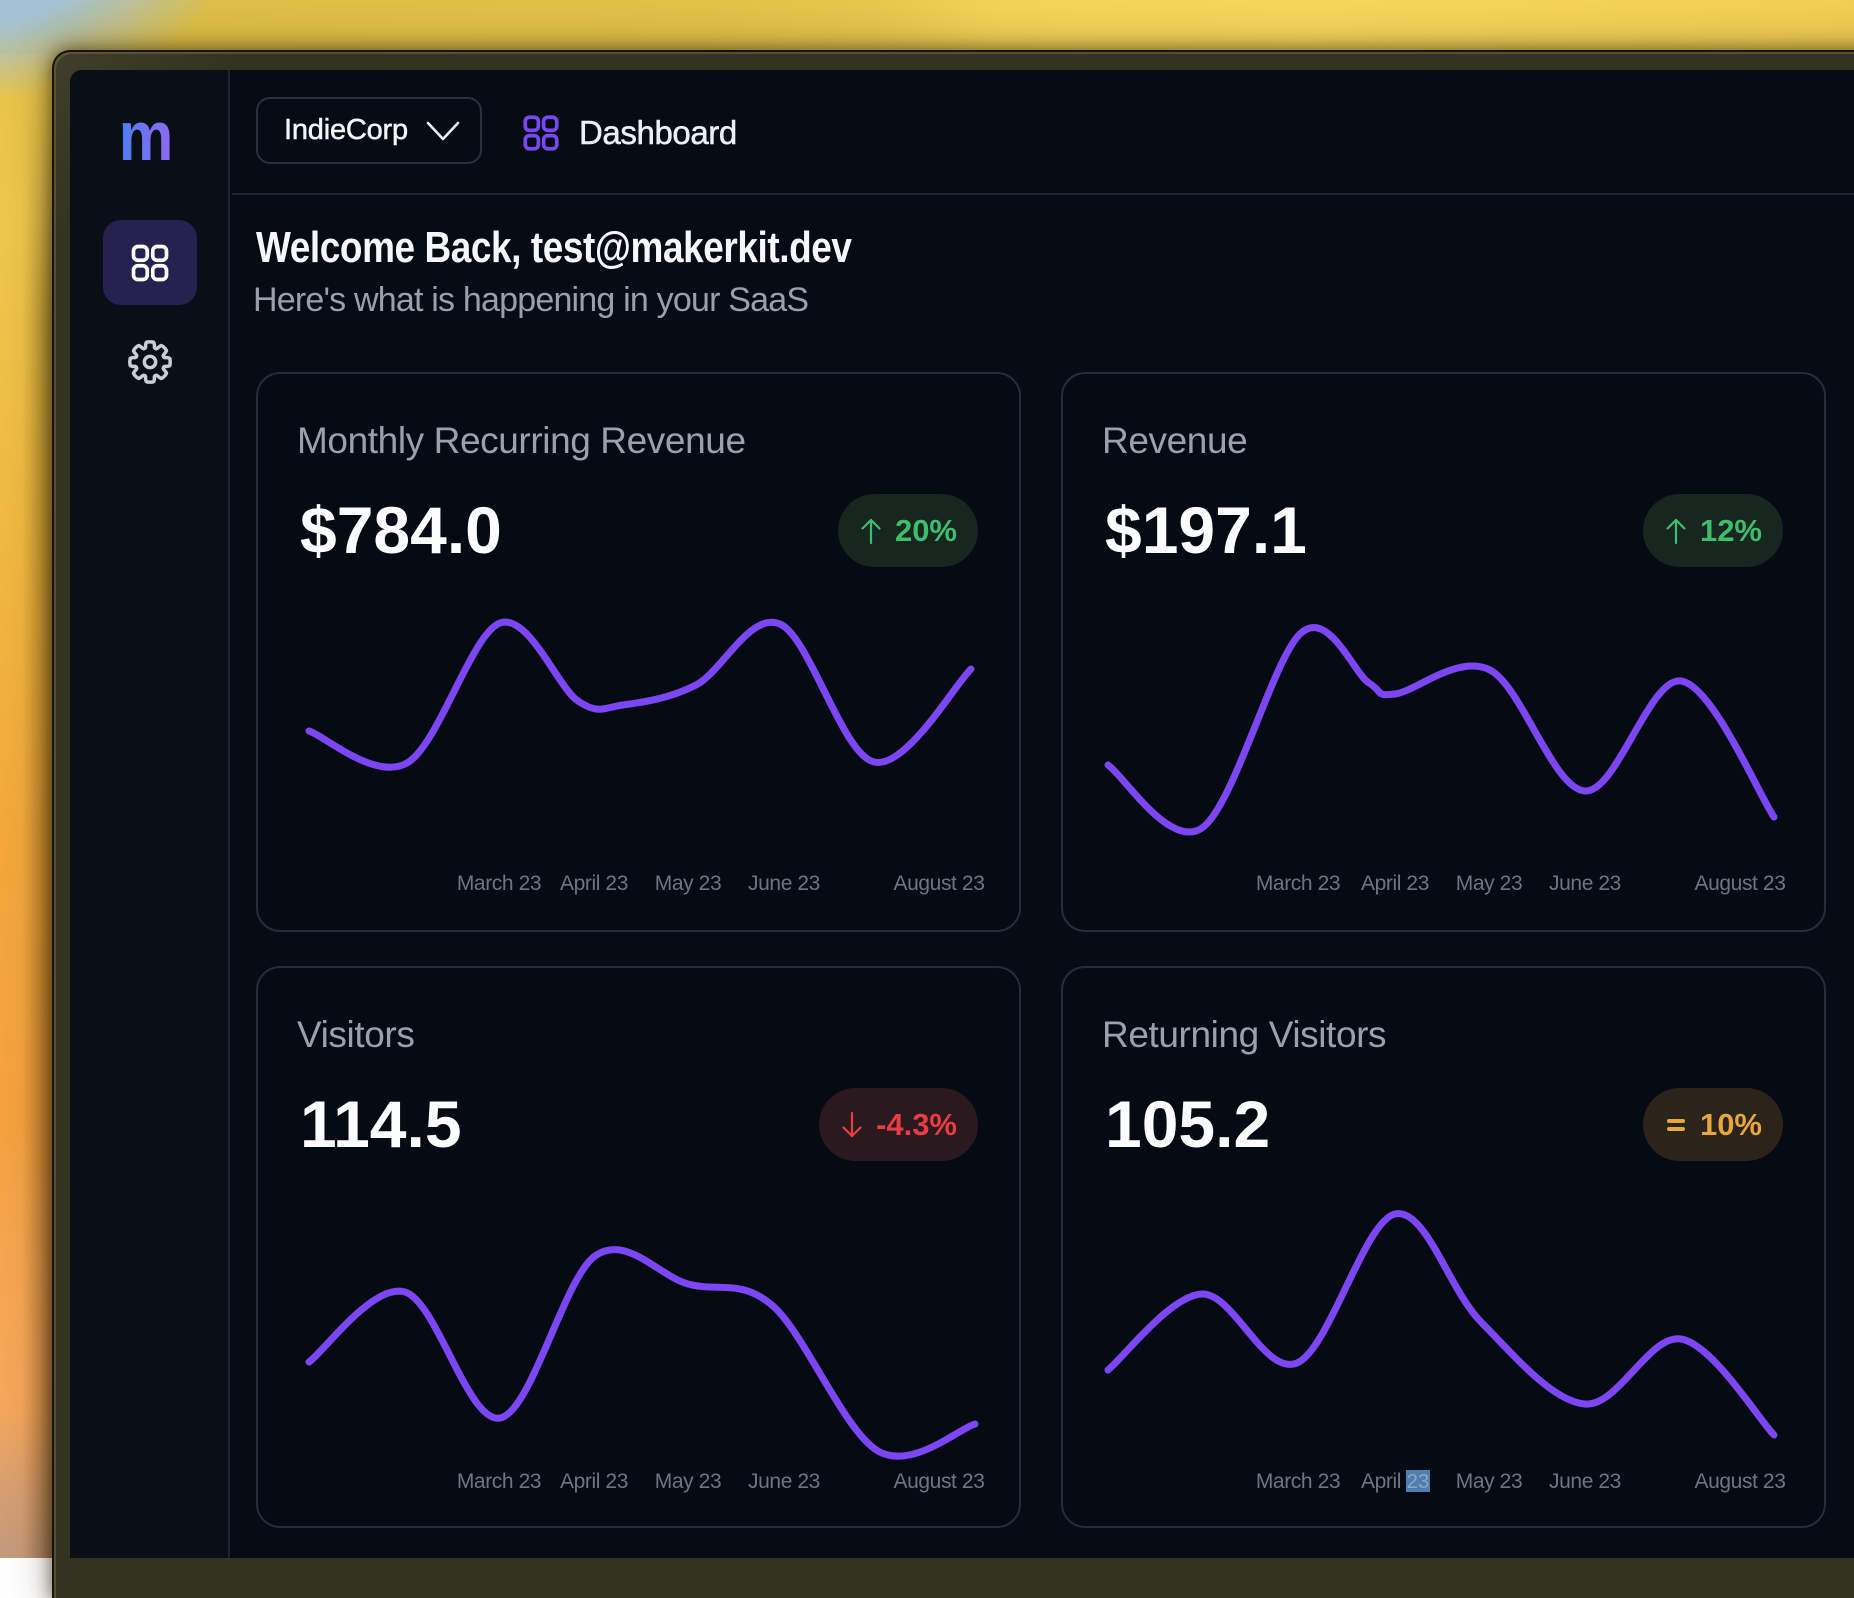 Image resolution: width=1854 pixels, height=1598 pixels. I want to click on svg-text: 23, so click(1418, 1481).